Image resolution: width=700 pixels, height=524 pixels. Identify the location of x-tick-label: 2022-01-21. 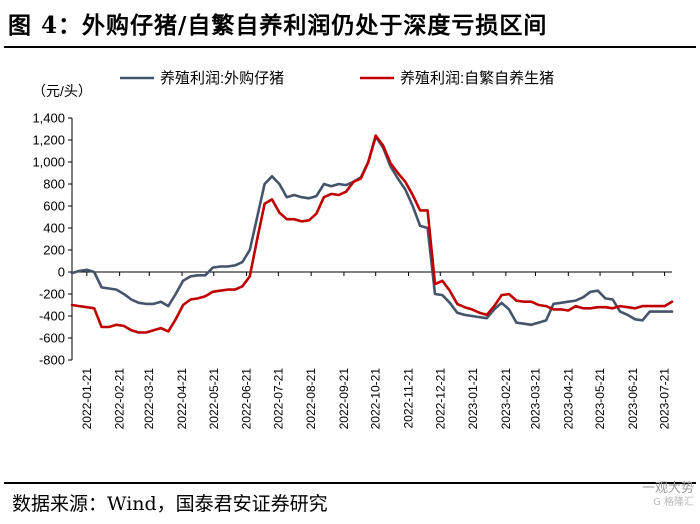
(87, 399).